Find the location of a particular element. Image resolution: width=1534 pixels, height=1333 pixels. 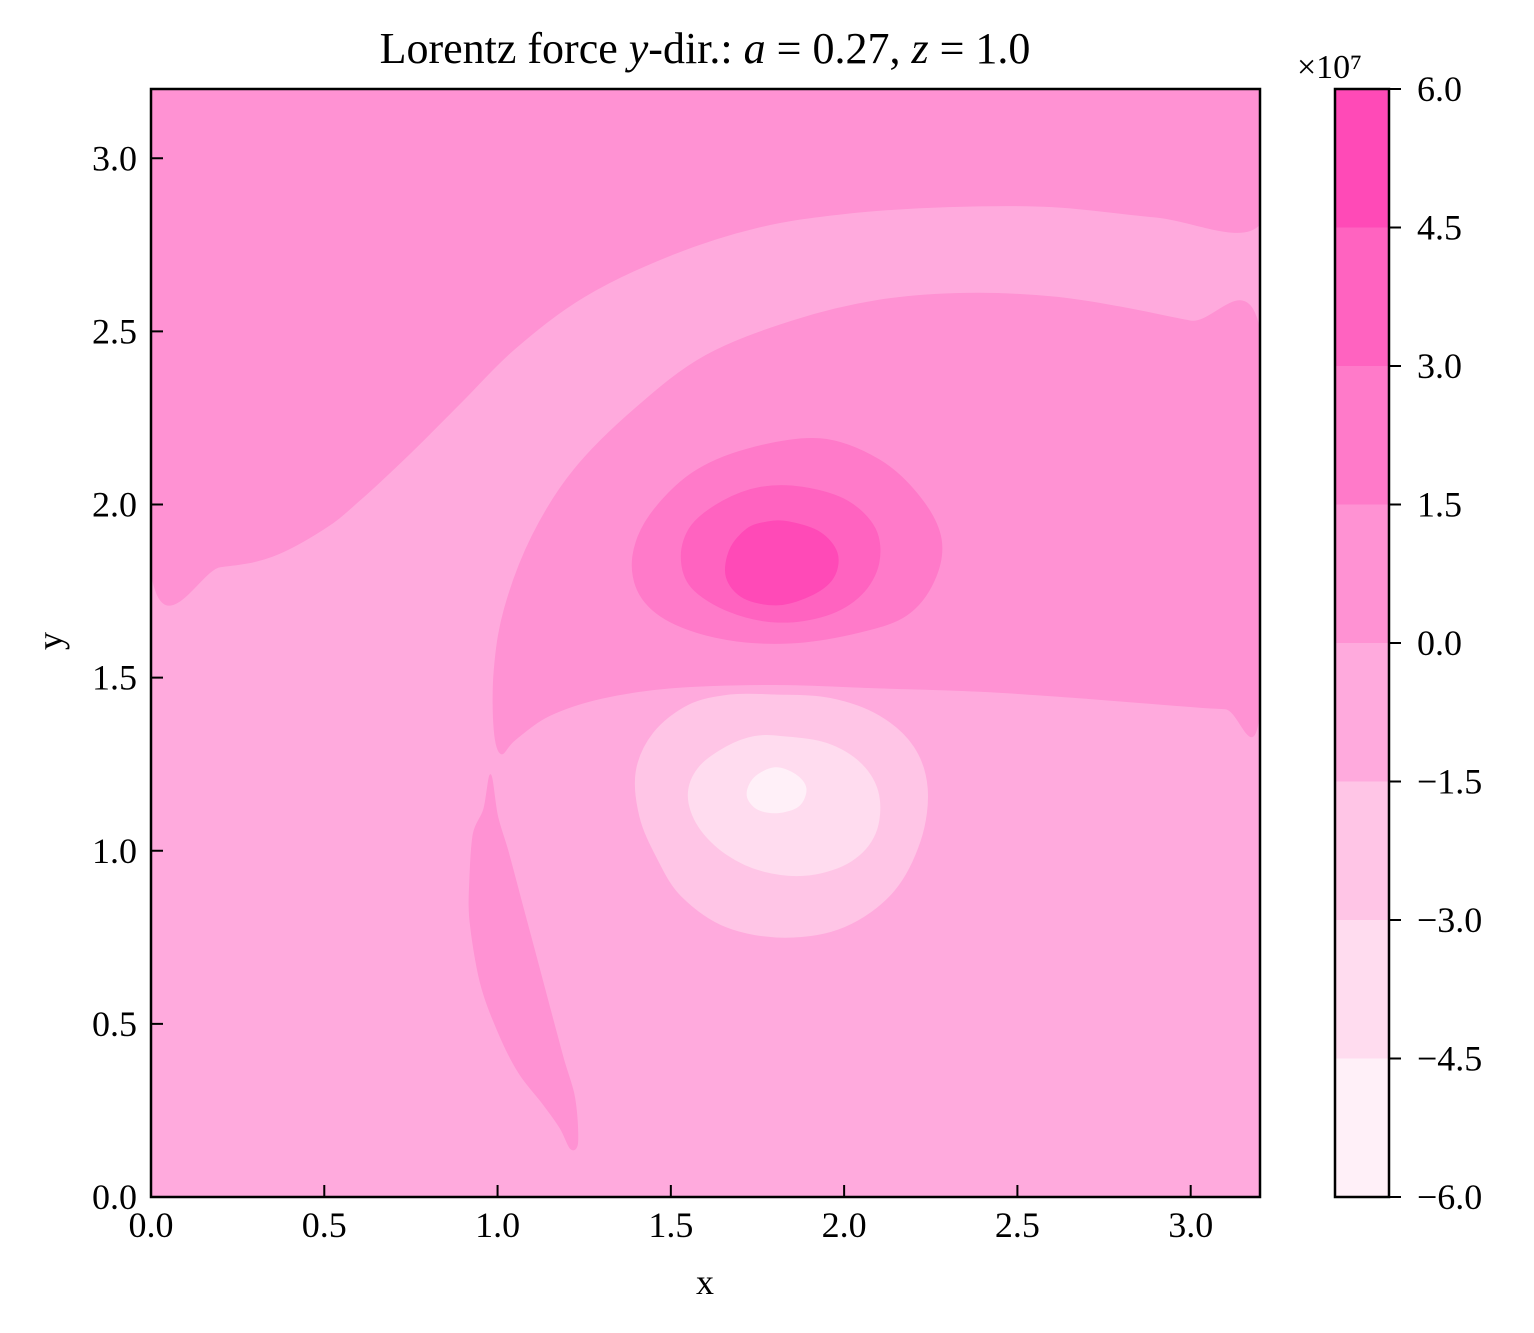

title-part: a is located at coordinates (755, 48).